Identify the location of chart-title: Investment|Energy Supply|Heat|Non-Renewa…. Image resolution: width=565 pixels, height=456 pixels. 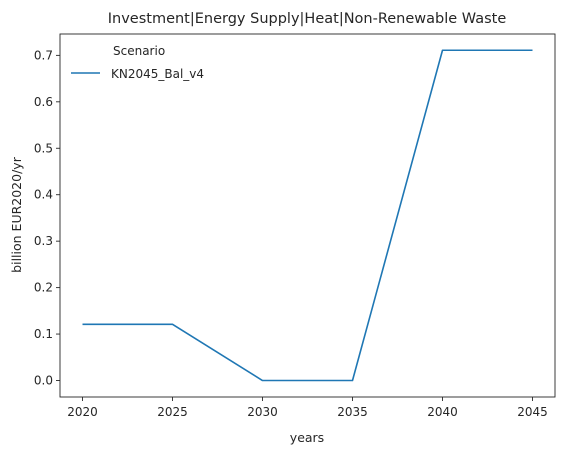
(307, 19).